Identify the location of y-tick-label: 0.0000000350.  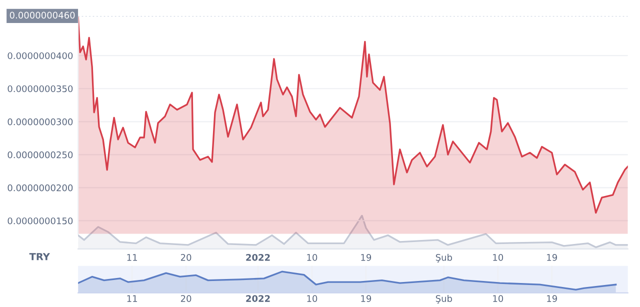
(40, 88).